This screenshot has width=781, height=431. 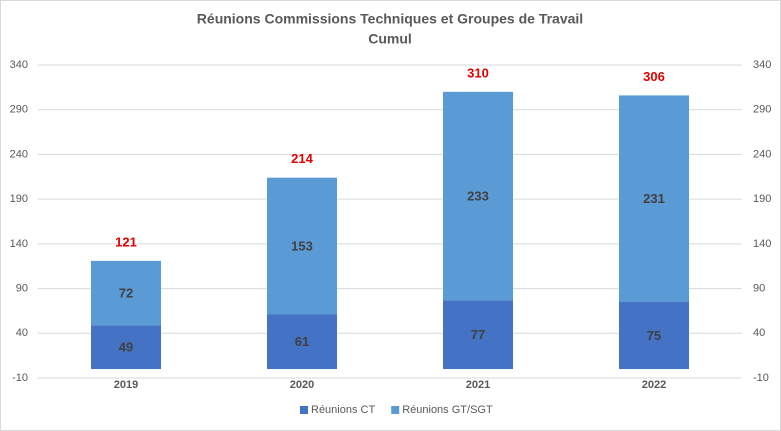 I want to click on y-tick-label: 340, so click(x=19, y=65).